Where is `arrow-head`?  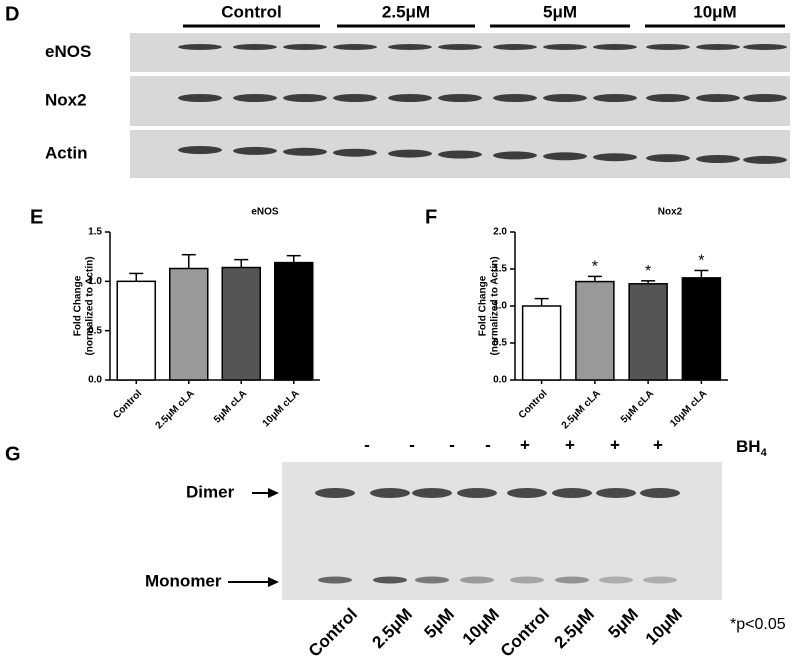
arrow-head is located at coordinates (273, 493).